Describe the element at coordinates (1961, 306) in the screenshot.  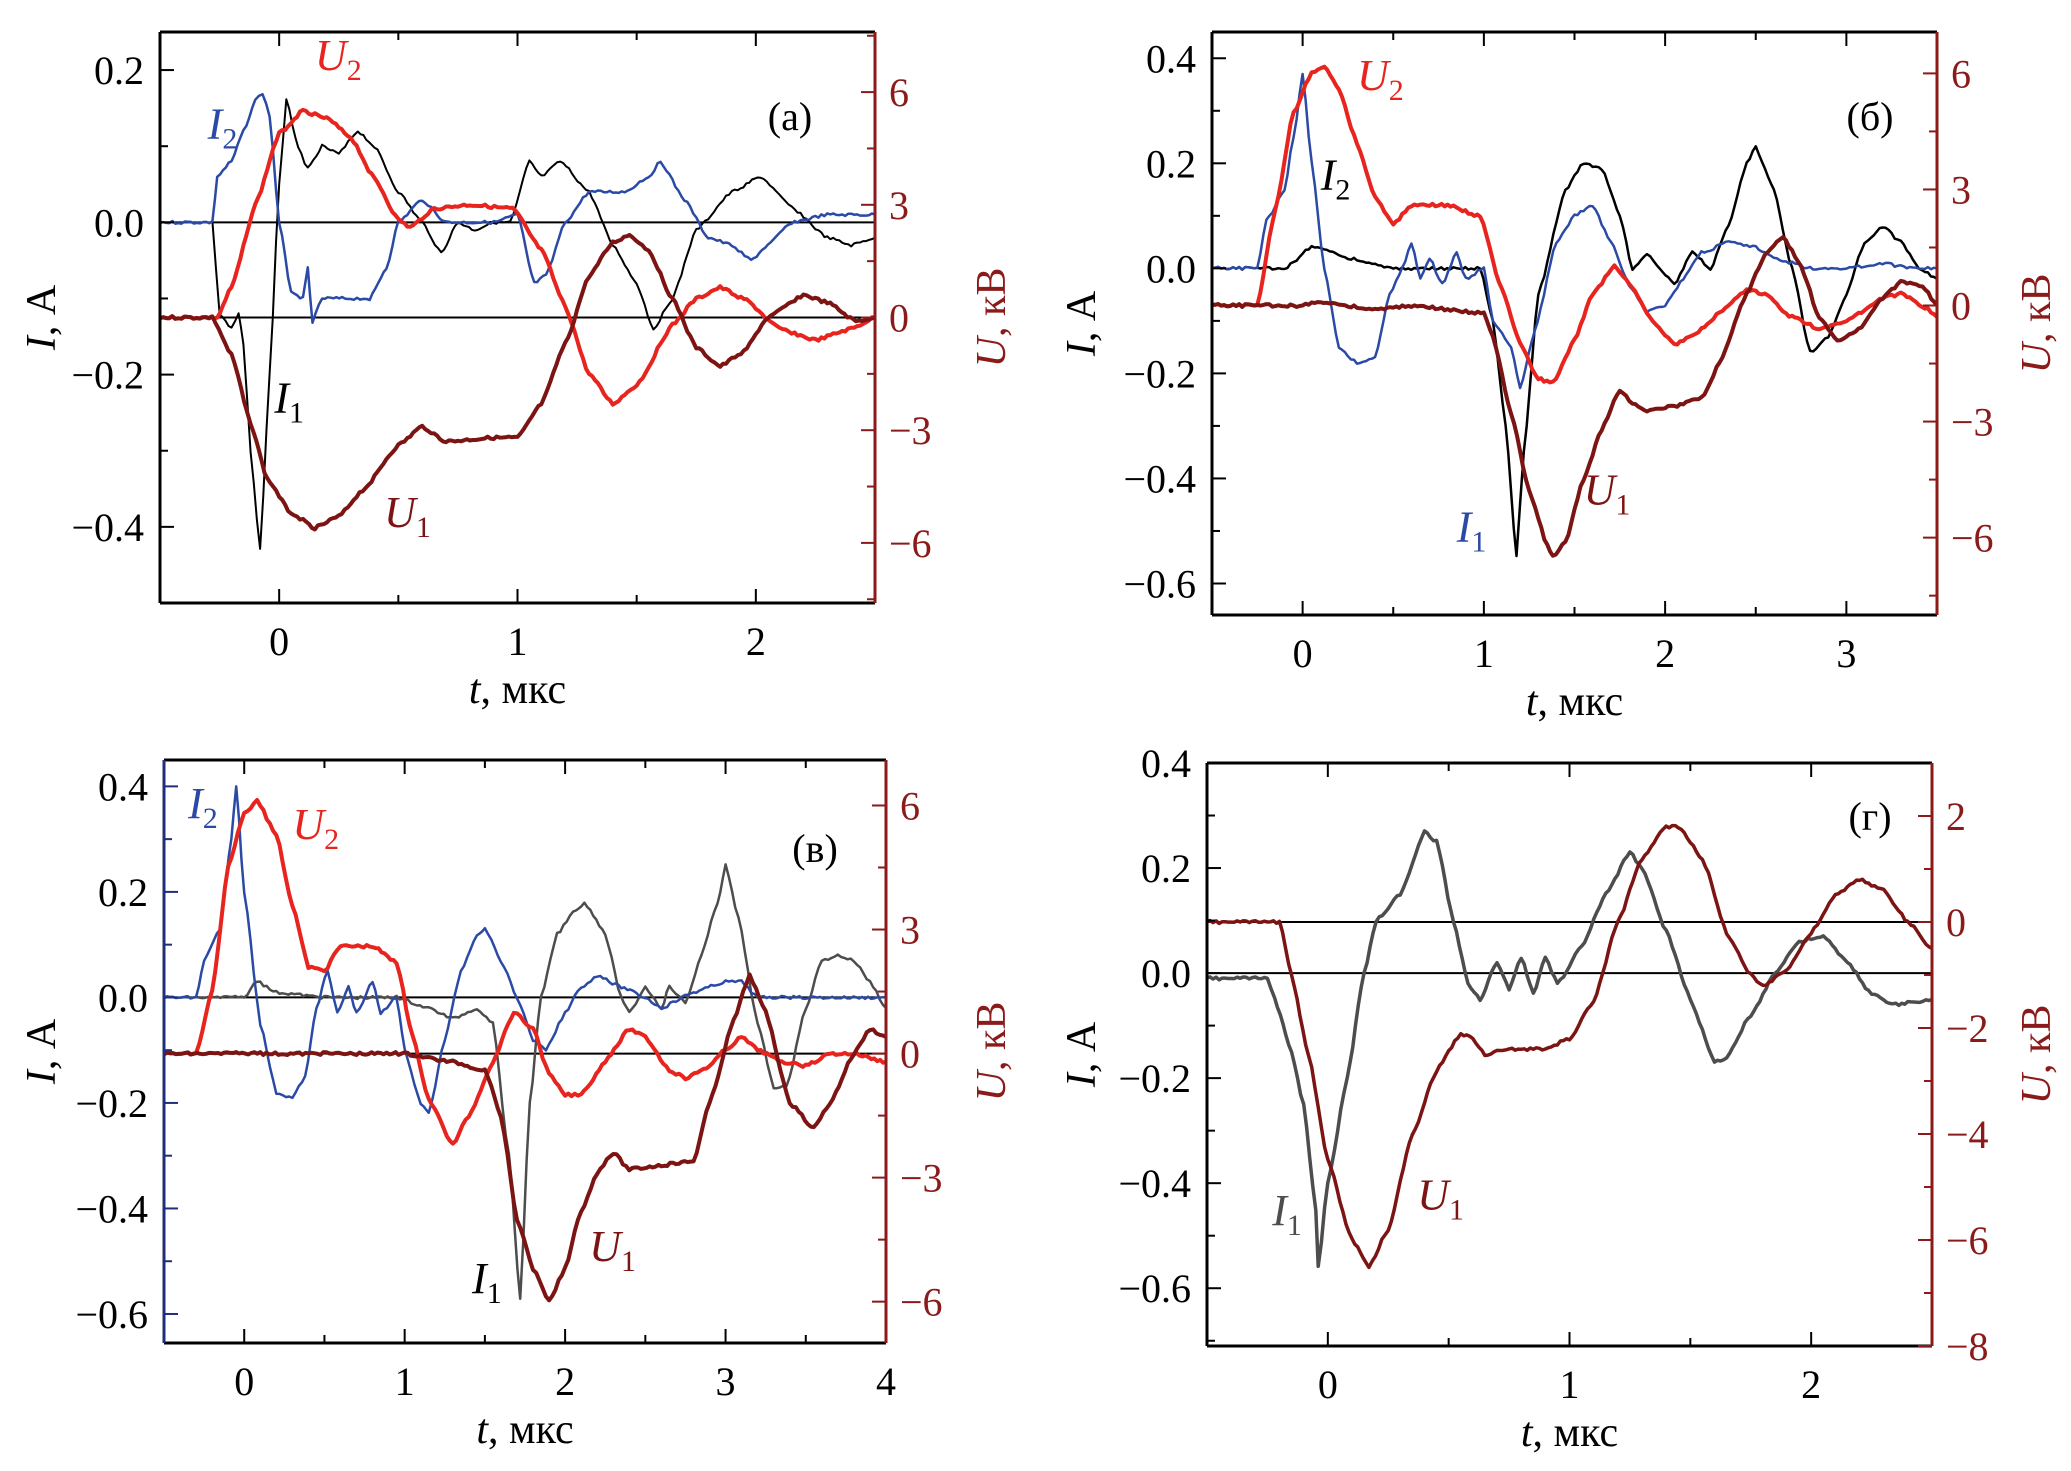
I see `y-right-tick-label: 0` at that location.